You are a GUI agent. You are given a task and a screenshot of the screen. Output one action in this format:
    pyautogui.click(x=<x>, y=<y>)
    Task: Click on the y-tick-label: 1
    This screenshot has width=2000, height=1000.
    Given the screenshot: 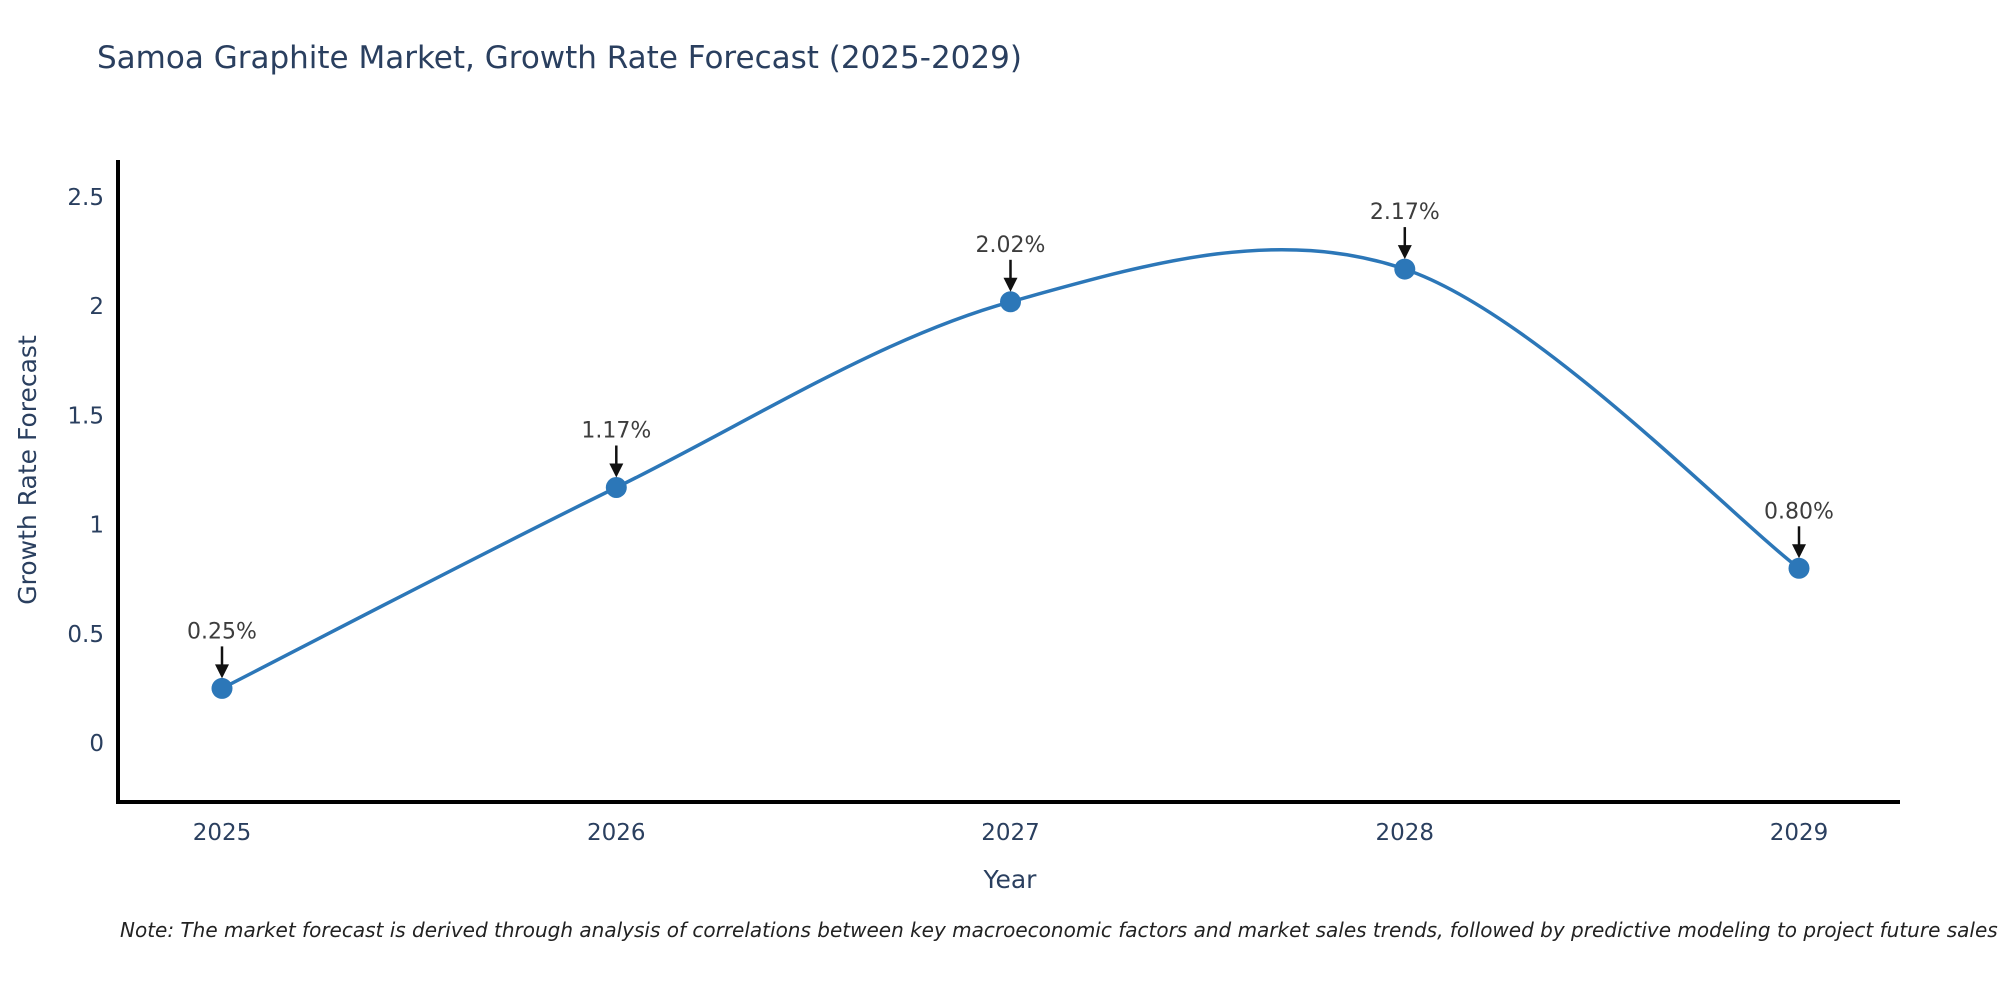 What is the action you would take?
    pyautogui.click(x=96, y=526)
    